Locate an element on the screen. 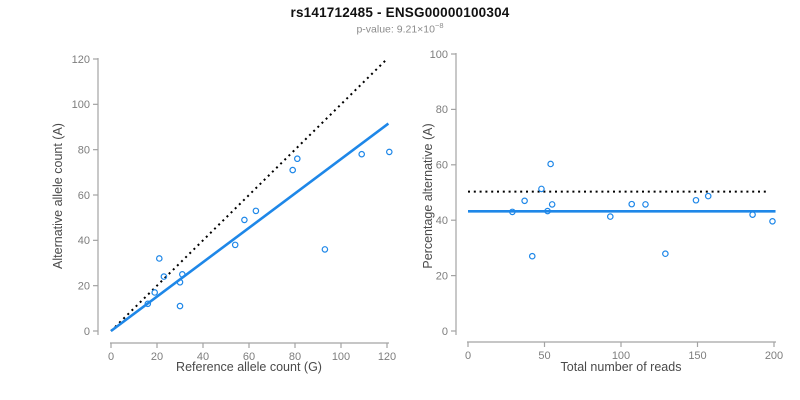 Image resolution: width=800 pixels, height=400 pixels. y-axis-label-alternative-count: Alternative allele count (A) is located at coordinates (58, 196).